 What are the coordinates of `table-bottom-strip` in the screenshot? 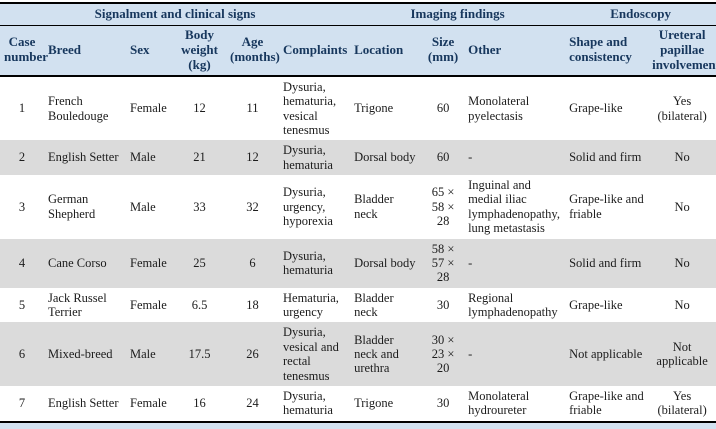 It's located at (358, 425).